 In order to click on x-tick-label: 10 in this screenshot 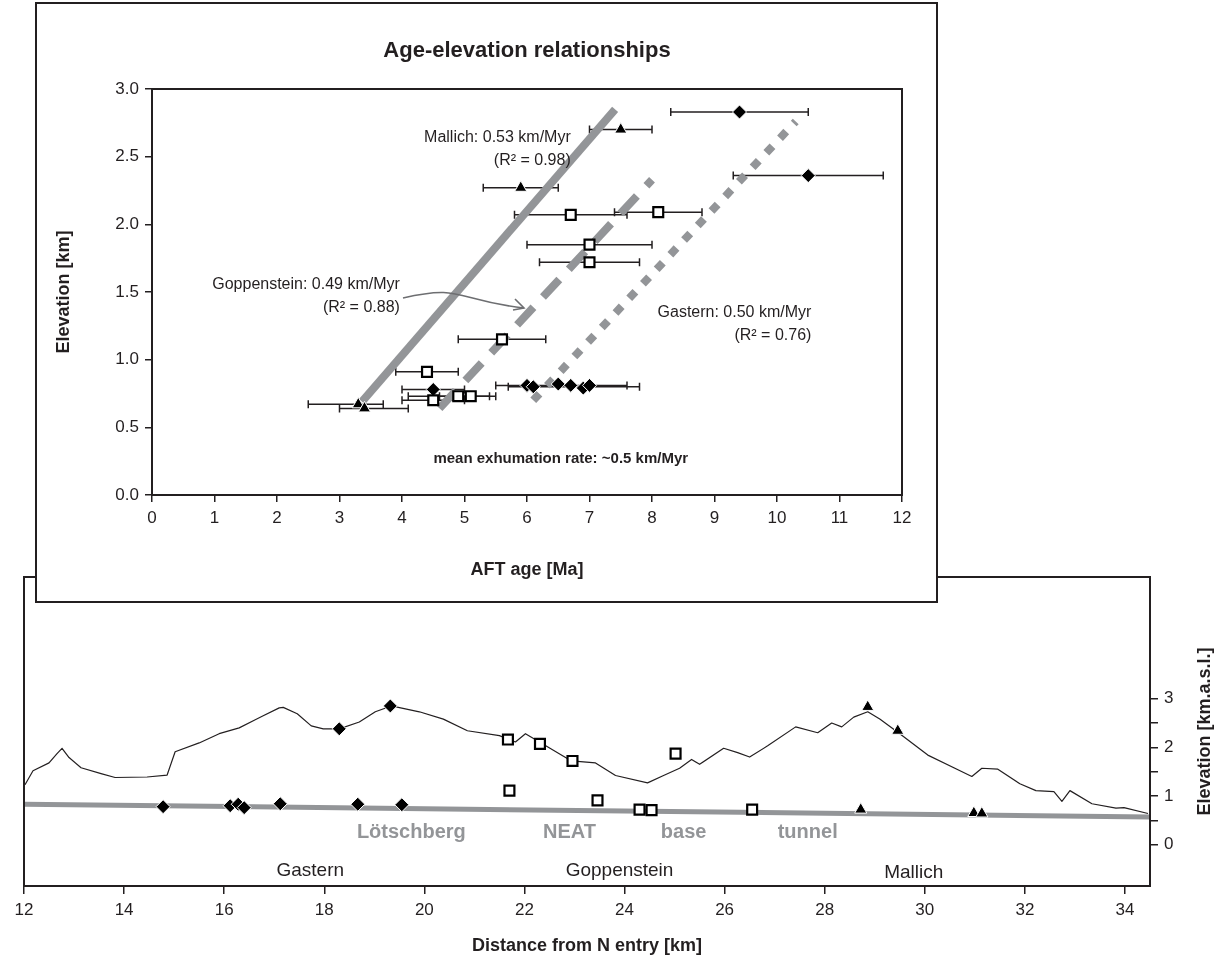, I will do `click(777, 517)`.